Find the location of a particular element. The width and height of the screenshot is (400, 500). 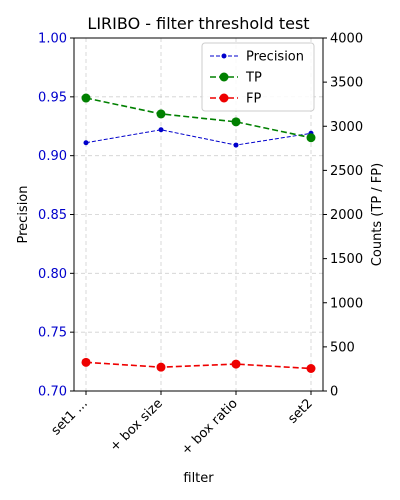

y-right-tick-label: 1000 is located at coordinates (346, 303).